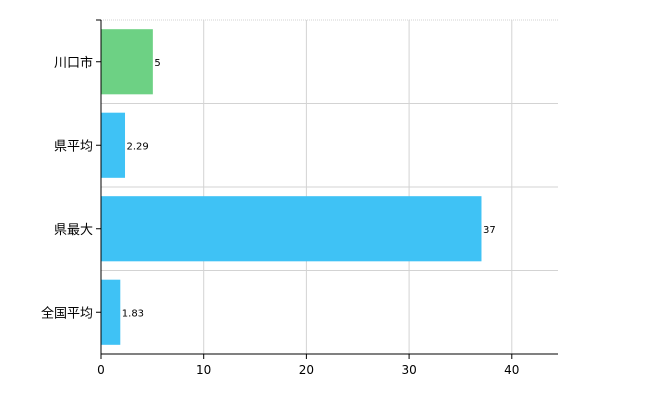 The height and width of the screenshot is (400, 650). What do you see at coordinates (489, 230) in the screenshot?
I see `data-label: 37` at bounding box center [489, 230].